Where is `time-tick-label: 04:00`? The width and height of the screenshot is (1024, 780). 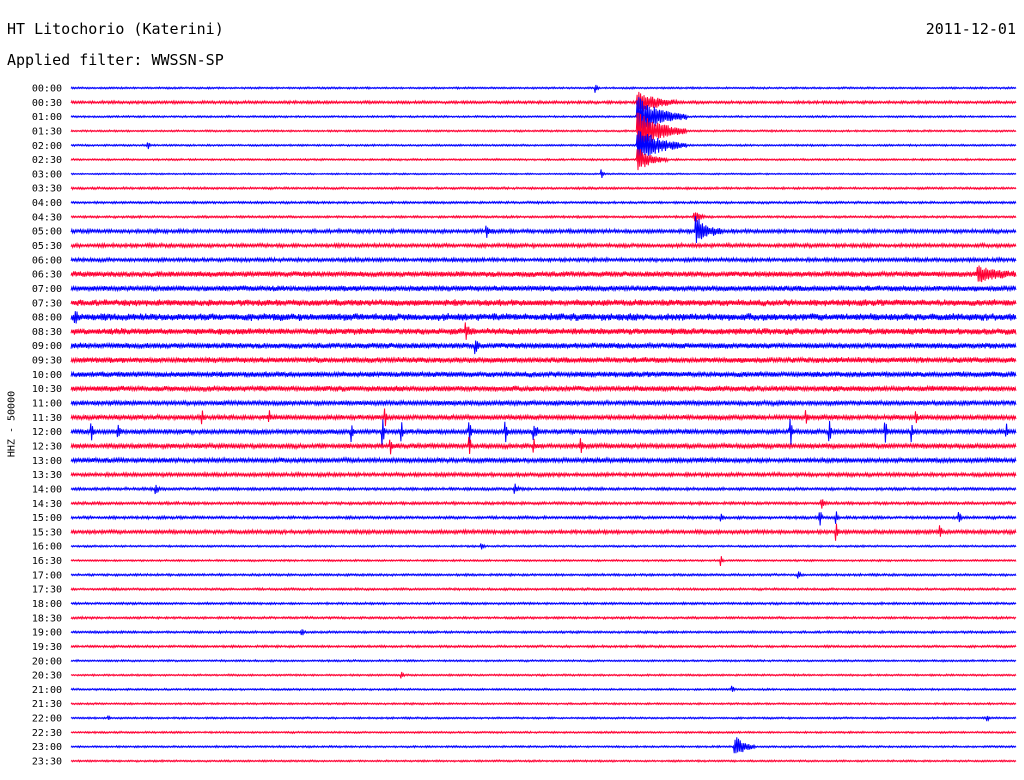 time-tick-label: 04:00 is located at coordinates (47, 203).